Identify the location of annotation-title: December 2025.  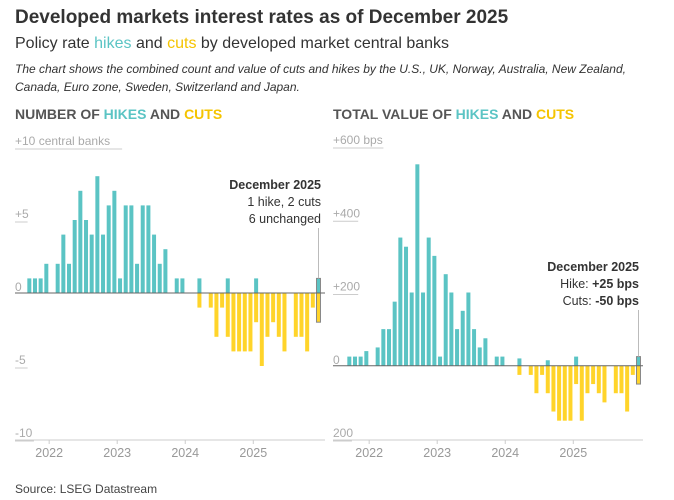
(593, 267).